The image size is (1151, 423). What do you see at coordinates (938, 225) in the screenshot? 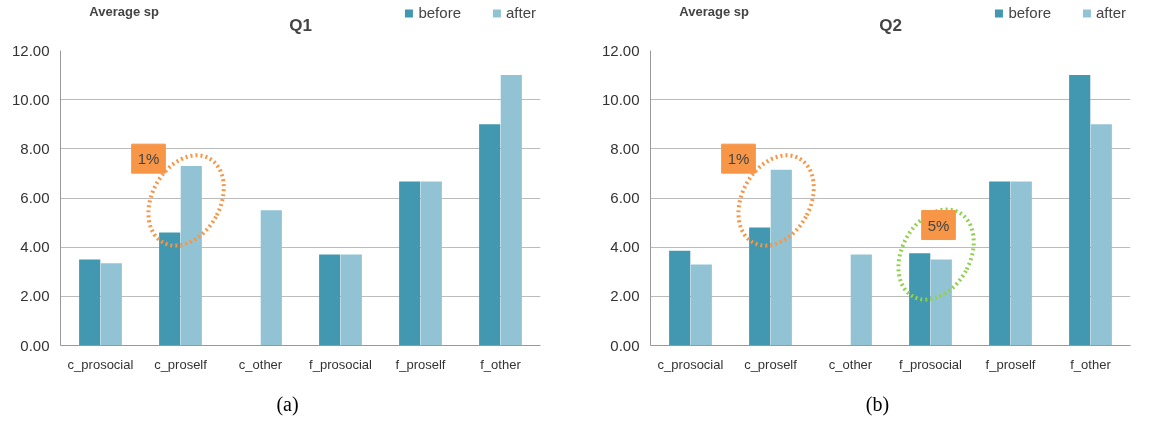
I see `annotation: 5%` at bounding box center [938, 225].